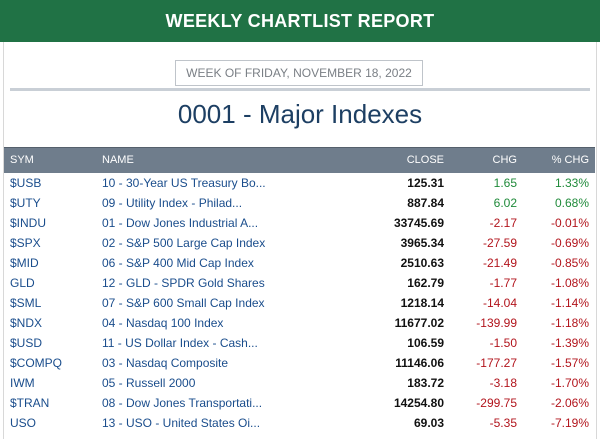 The image size is (600, 439). What do you see at coordinates (505, 203) in the screenshot?
I see `change-value: 6.02` at bounding box center [505, 203].